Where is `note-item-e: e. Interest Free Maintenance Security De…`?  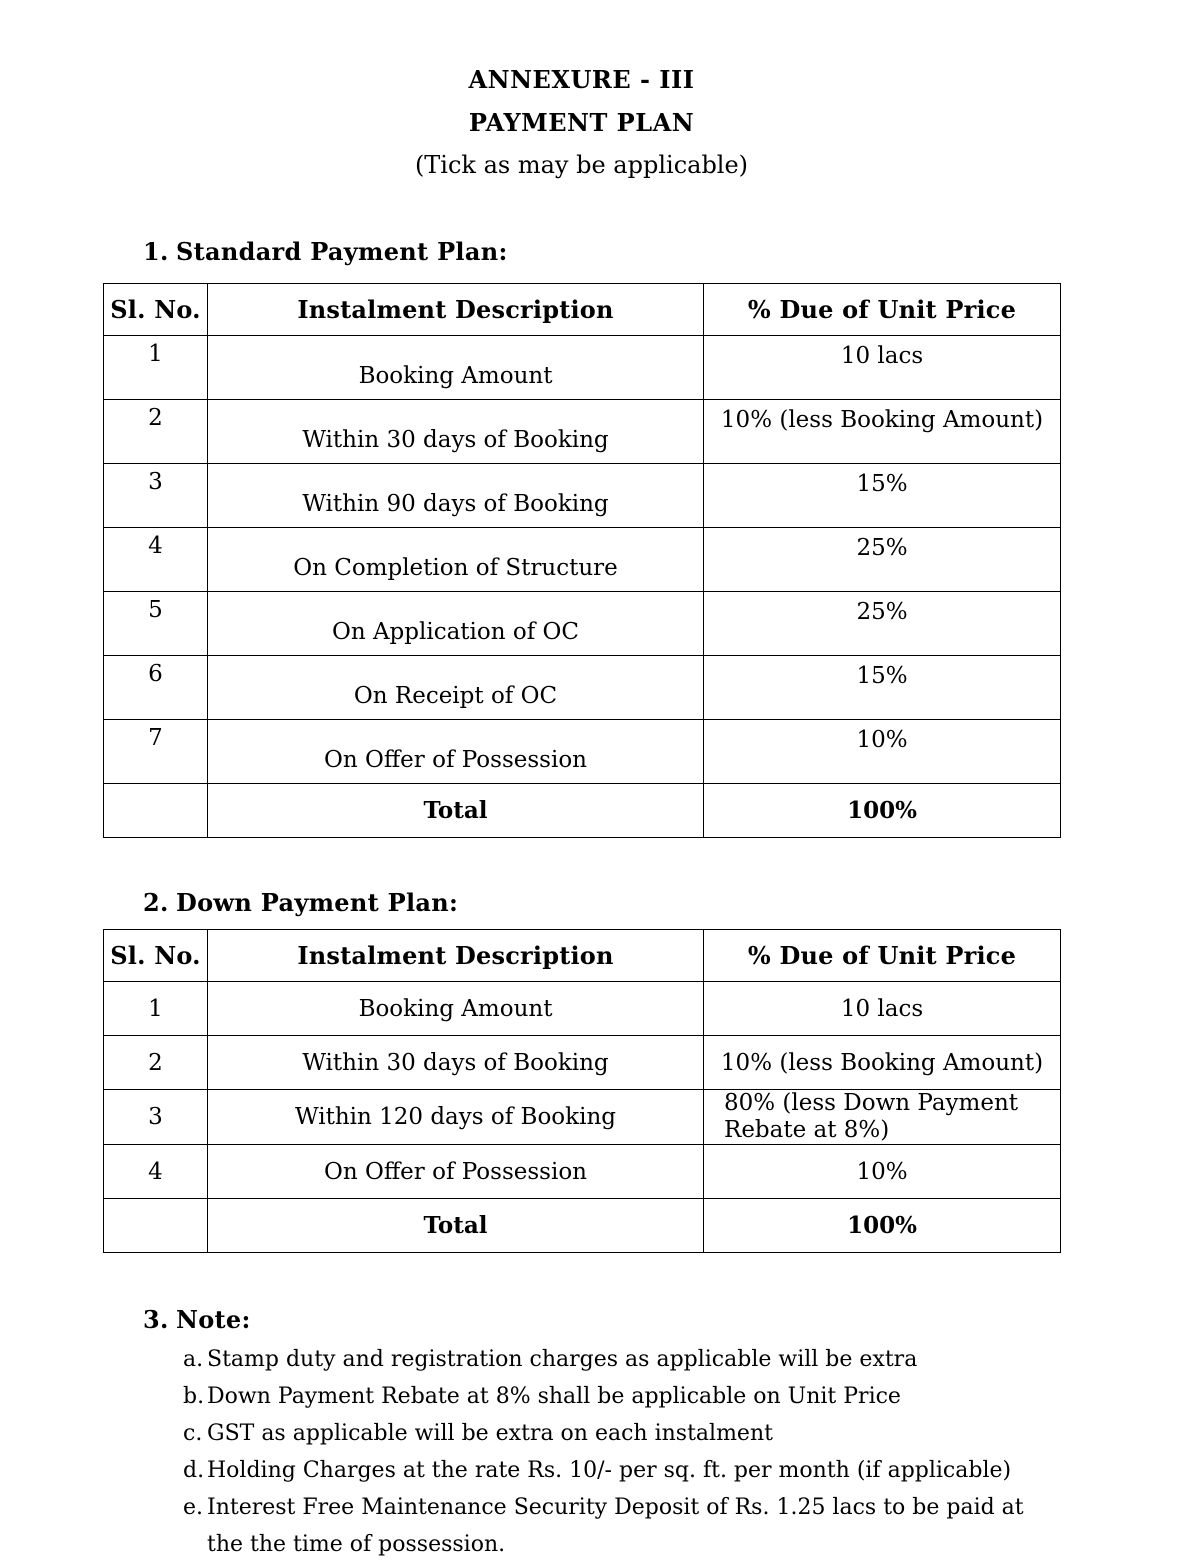 note-item-e: e. Interest Free Maintenance Security De… is located at coordinates (683, 1526).